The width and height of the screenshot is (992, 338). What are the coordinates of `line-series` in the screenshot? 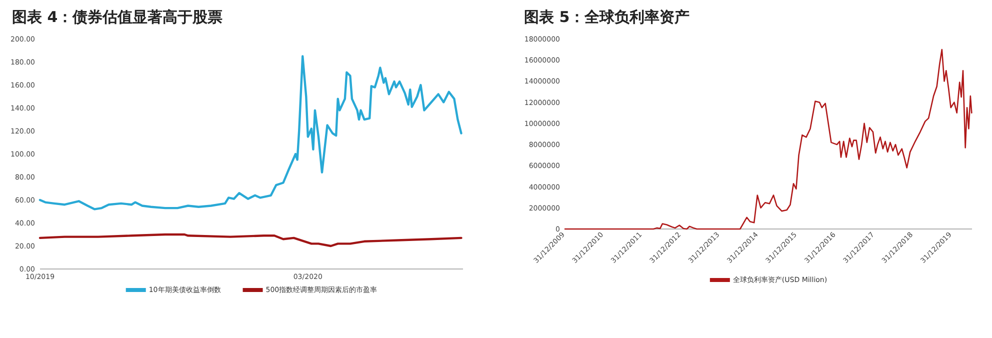 It's located at (250, 240).